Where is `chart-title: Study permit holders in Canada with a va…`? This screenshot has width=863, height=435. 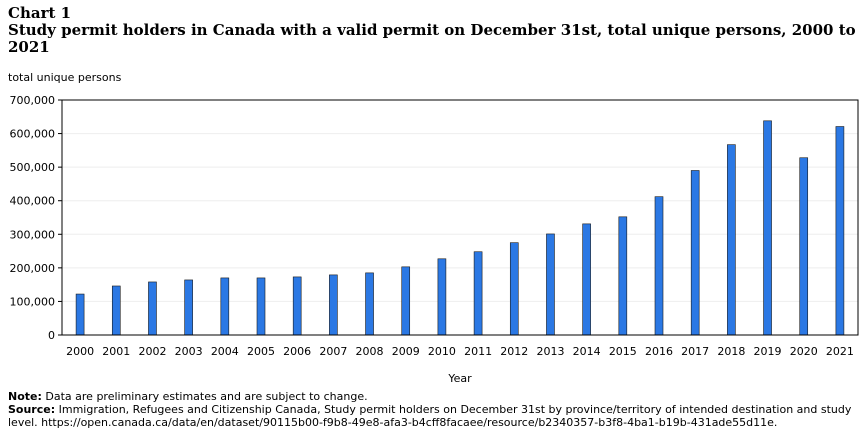 chart-title: Study permit holders in Canada with a va… is located at coordinates (432, 38).